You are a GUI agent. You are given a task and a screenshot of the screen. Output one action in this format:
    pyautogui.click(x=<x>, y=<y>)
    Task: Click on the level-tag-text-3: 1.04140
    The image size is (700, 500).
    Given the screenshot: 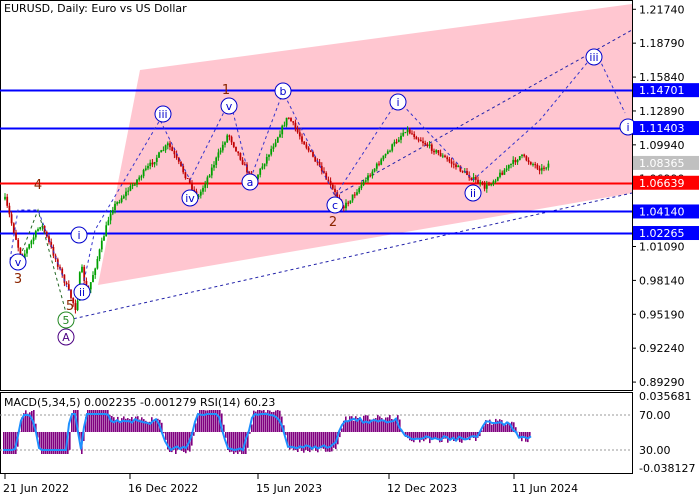 What is the action you would take?
    pyautogui.click(x=662, y=211)
    